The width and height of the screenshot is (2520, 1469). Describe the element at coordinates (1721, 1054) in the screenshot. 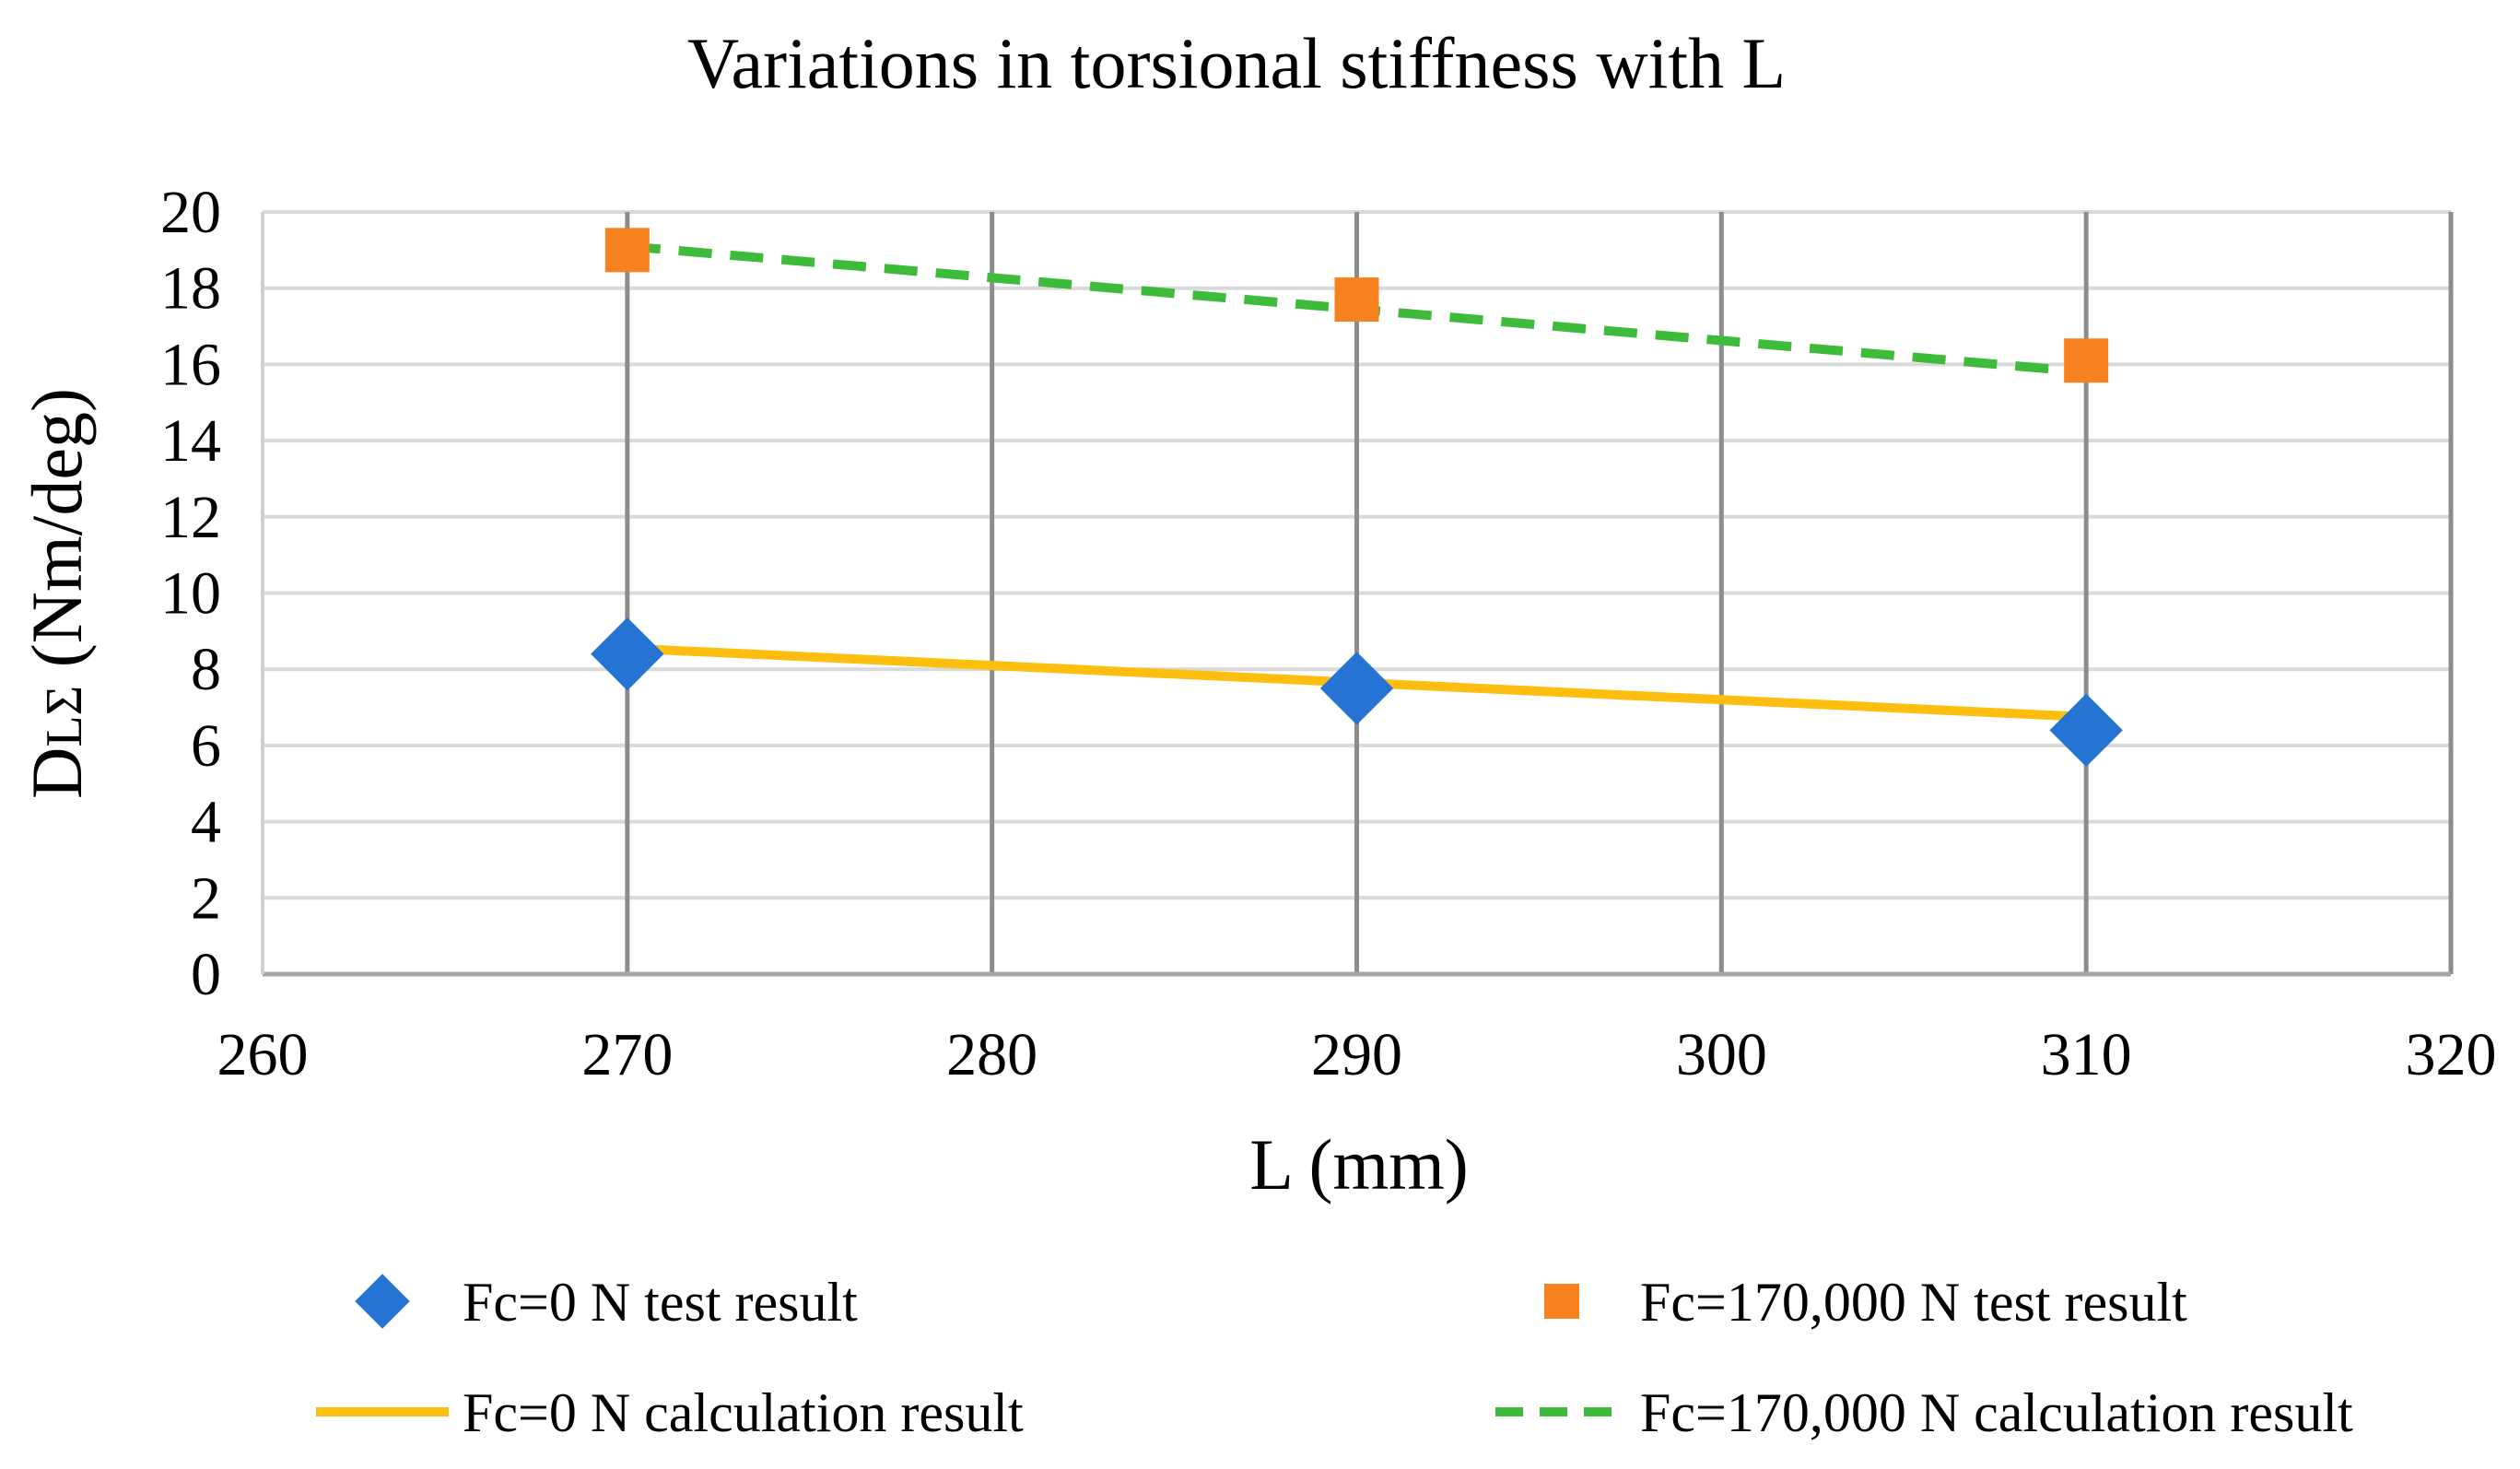

I see `x-tick-label-300: 300` at that location.